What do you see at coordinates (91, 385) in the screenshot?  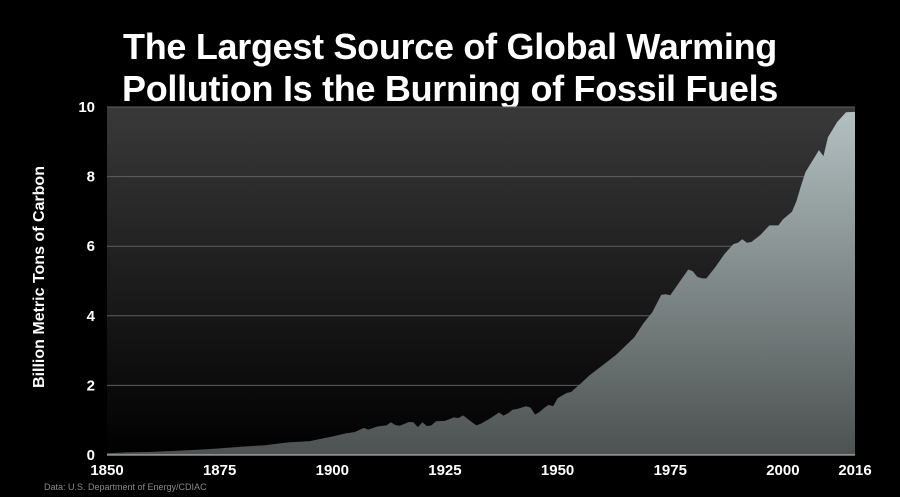 I see `y-tick-label-2: 2` at bounding box center [91, 385].